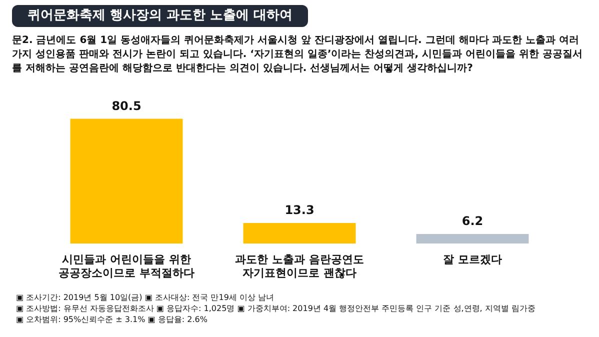 Image resolution: width=599 pixels, height=337 pixels. Describe the element at coordinates (145, 297) in the screenshot. I see `text: ▣ 조사기간: 2019년 5월 10일(금) ▣ 조사대상: 전국 만19세 이상 남녀` at that location.